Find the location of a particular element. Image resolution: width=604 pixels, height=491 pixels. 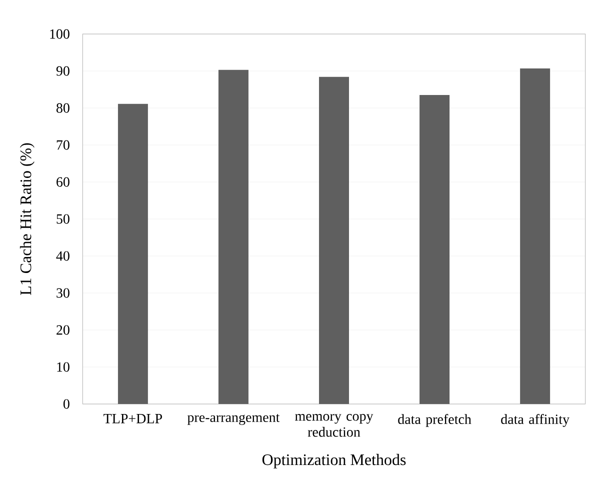

y-tick-label: 10 is located at coordinates (63, 367).